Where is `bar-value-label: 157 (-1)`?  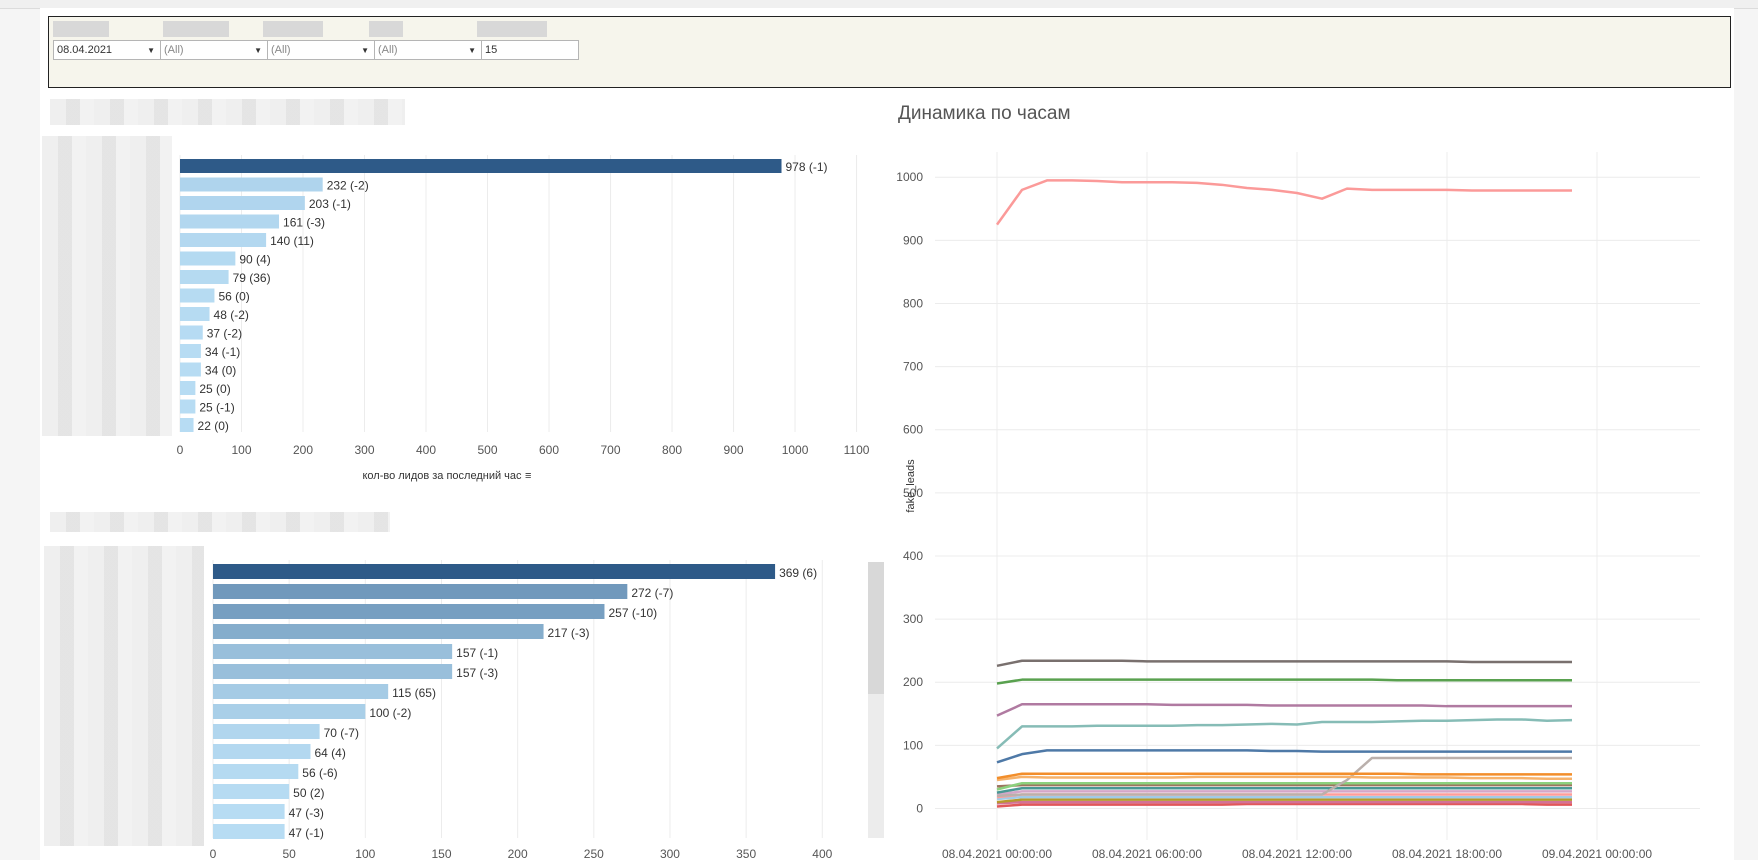
bar-value-label: 157 (-1) is located at coordinates (477, 653).